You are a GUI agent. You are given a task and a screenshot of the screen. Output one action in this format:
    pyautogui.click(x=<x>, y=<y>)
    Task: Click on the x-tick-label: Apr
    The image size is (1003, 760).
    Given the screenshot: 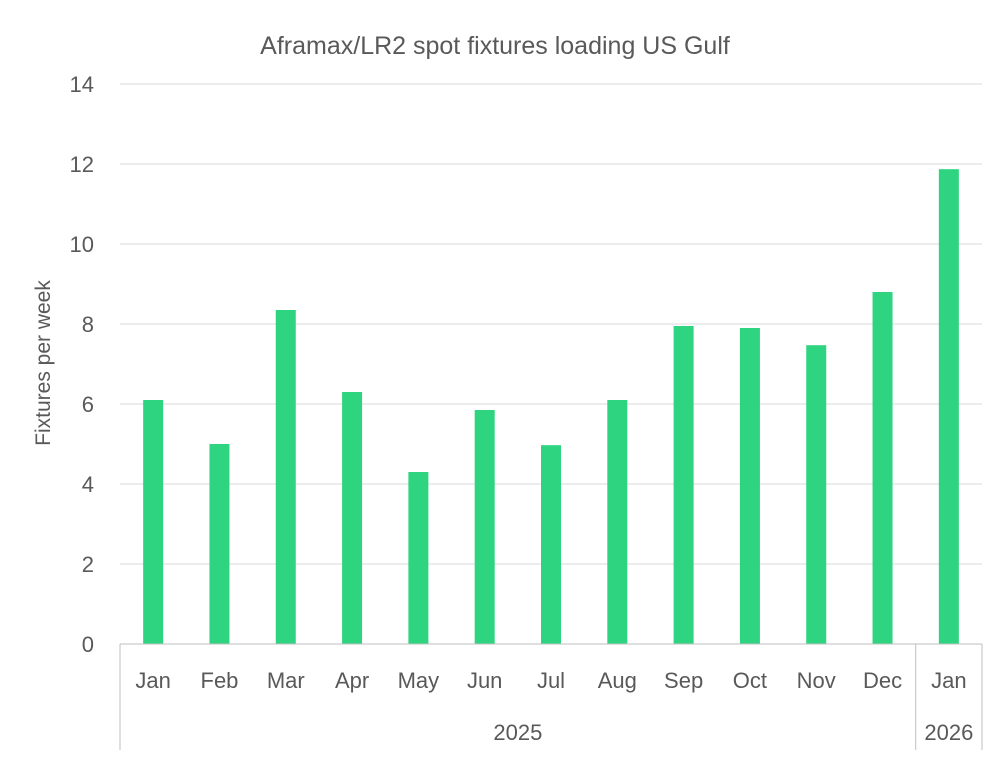 What is the action you would take?
    pyautogui.click(x=352, y=680)
    